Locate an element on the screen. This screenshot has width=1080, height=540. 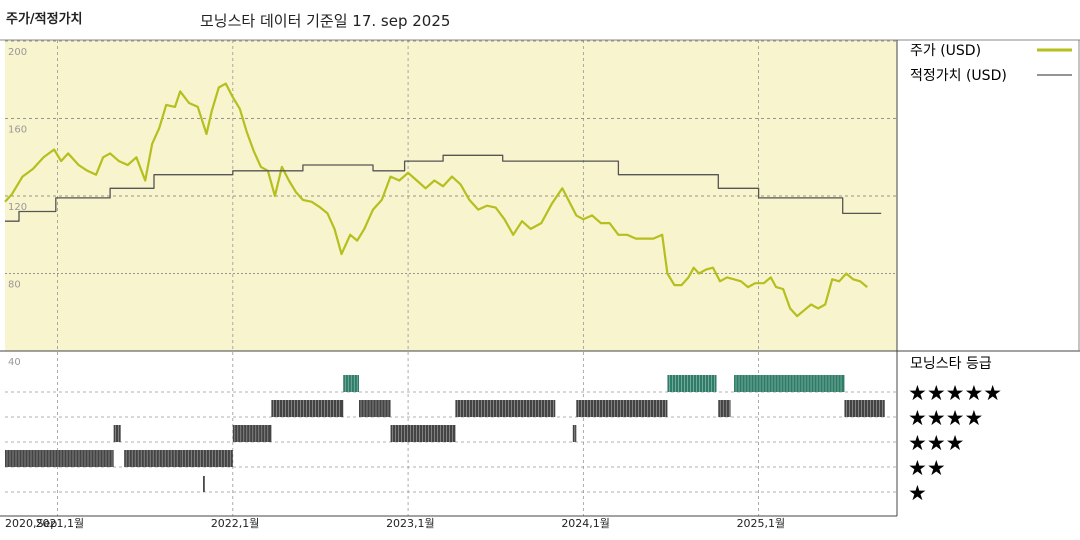
rating-title: 모닝스타 등급 is located at coordinates (951, 364).